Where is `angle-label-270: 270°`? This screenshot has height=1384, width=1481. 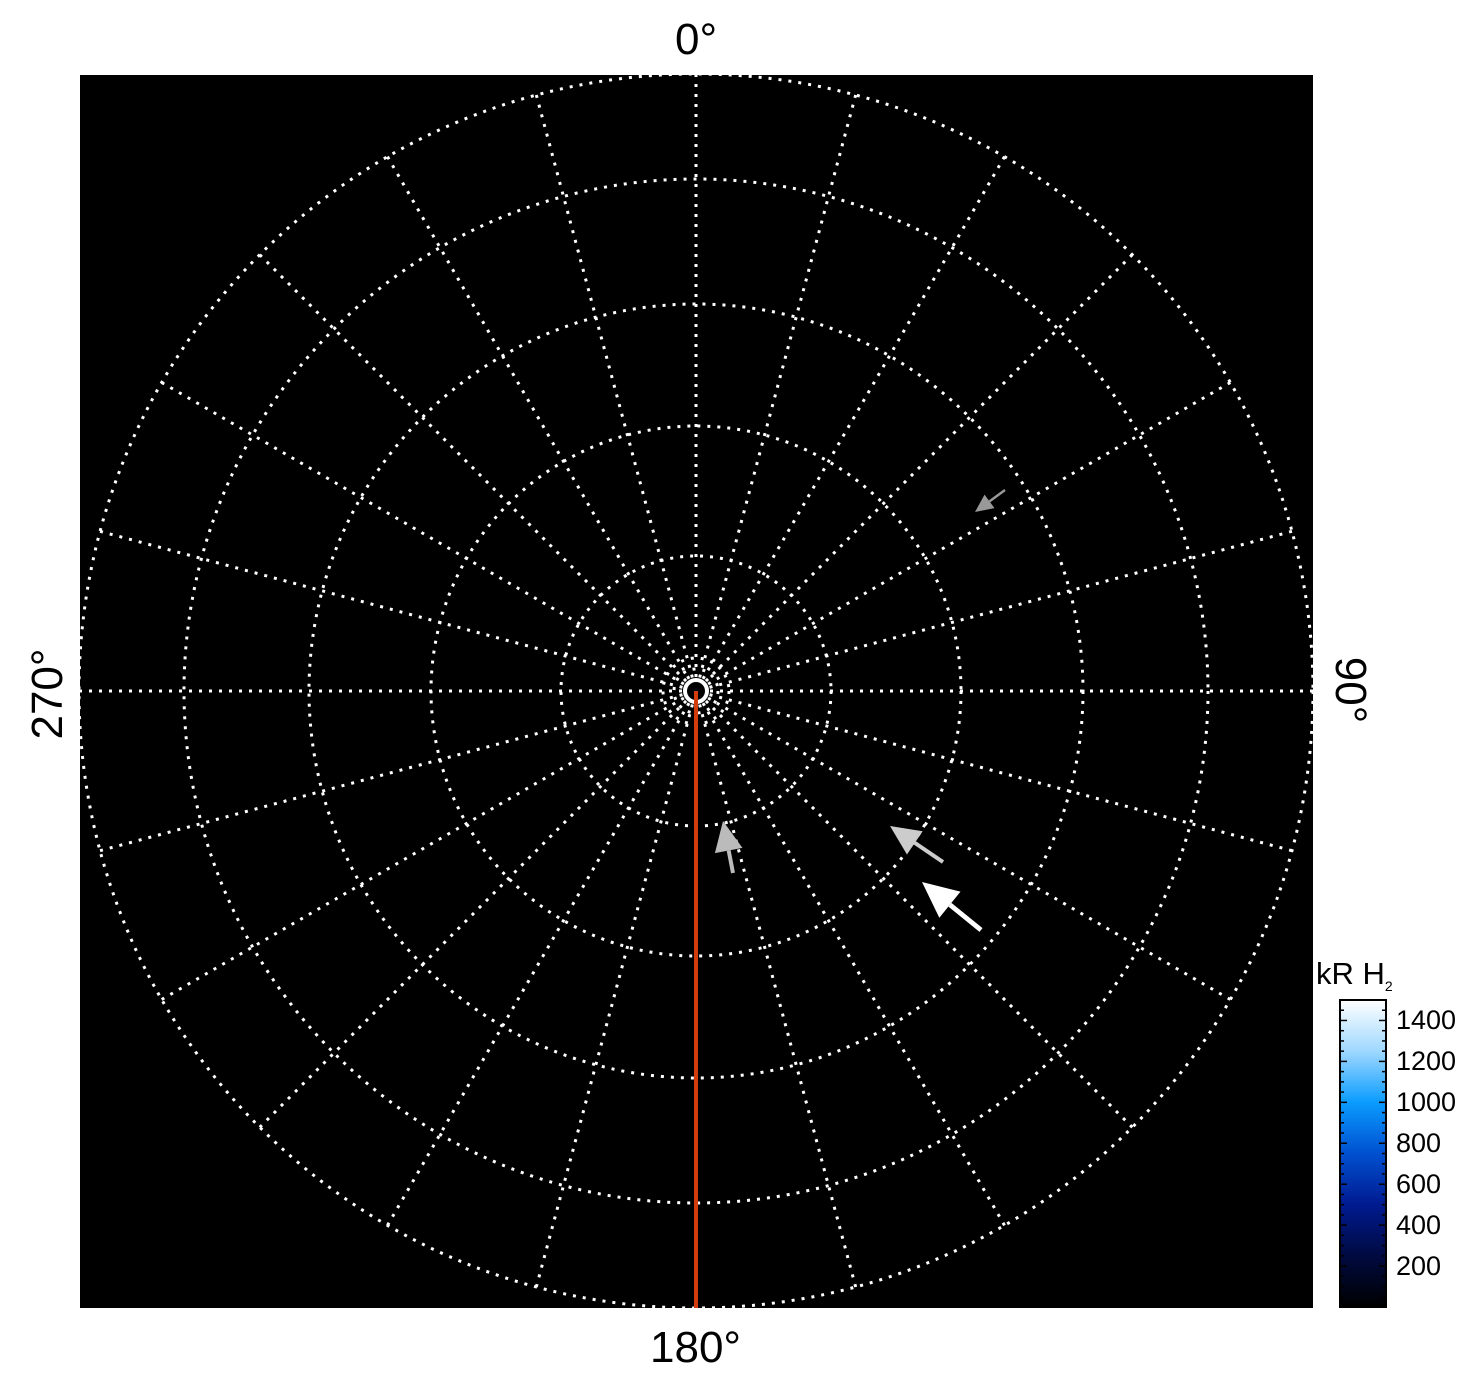
angle-label-270: 270° is located at coordinates (47, 694).